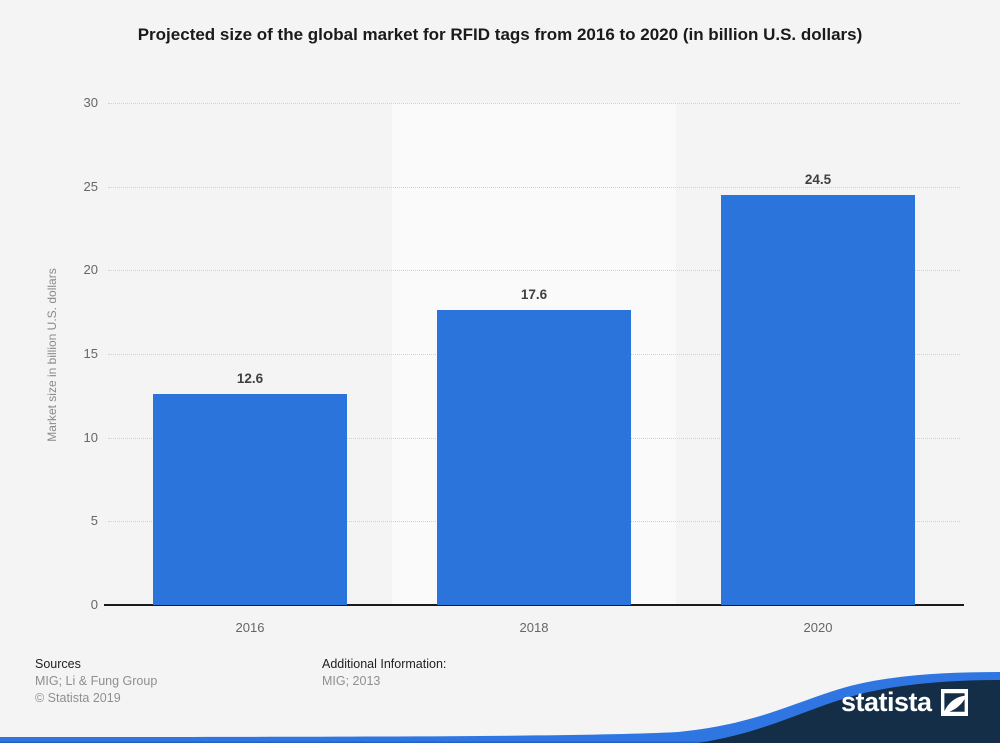 This screenshot has height=743, width=1000. Describe the element at coordinates (818, 627) in the screenshot. I see `x-axis-label-2020: 2020` at that location.